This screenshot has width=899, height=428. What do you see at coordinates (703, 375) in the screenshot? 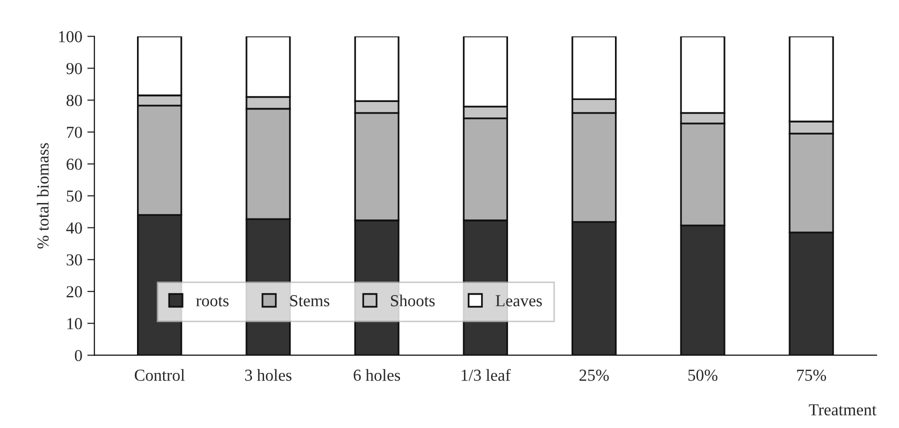
I see `x-tick-label: 50%` at bounding box center [703, 375].